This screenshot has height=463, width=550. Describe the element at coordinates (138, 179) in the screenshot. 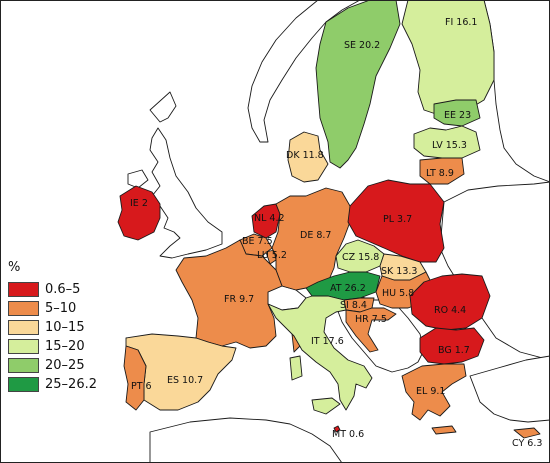

I see `northern-ireland-land` at that location.